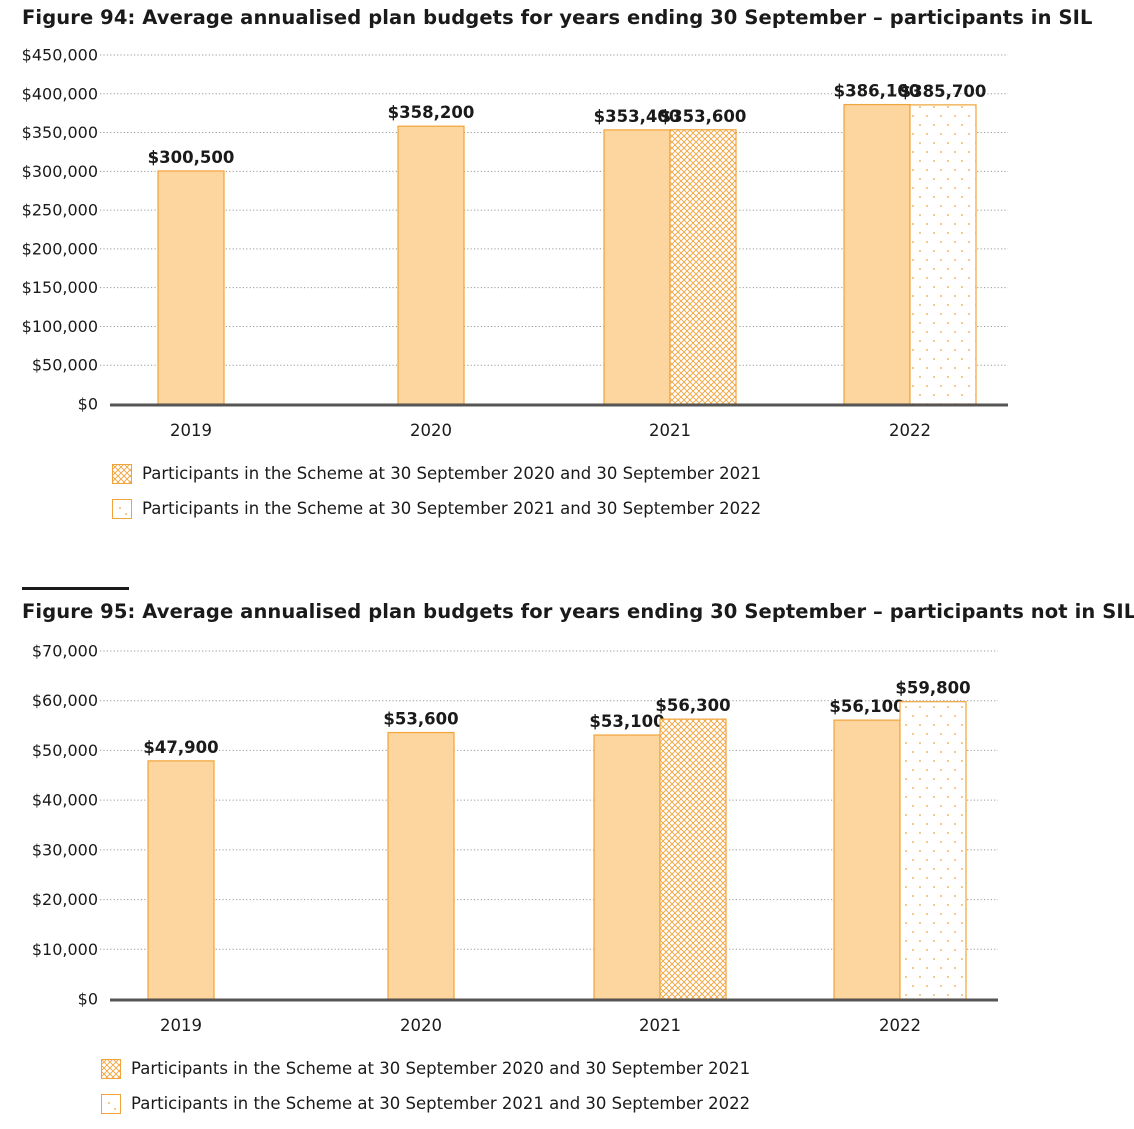 The image size is (1134, 1129). I want to click on y-tick-label: $40,000, so click(65, 800).